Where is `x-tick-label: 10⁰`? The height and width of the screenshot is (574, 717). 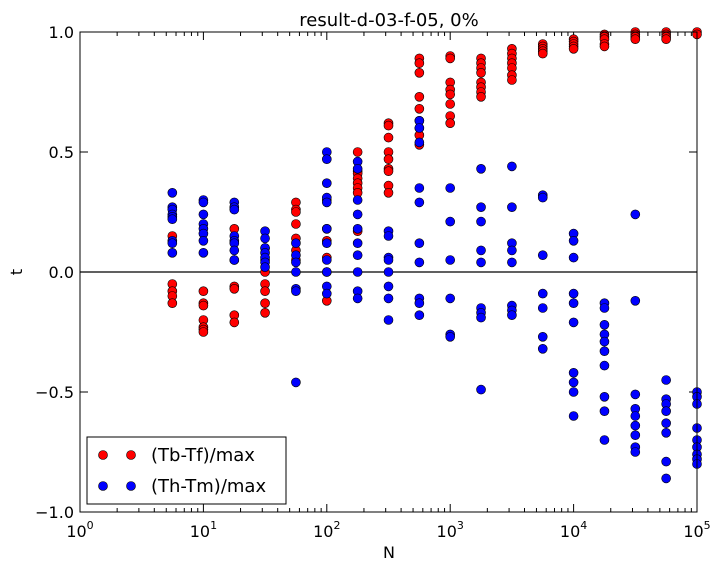
x-tick-label: 10⁰ is located at coordinates (79, 530).